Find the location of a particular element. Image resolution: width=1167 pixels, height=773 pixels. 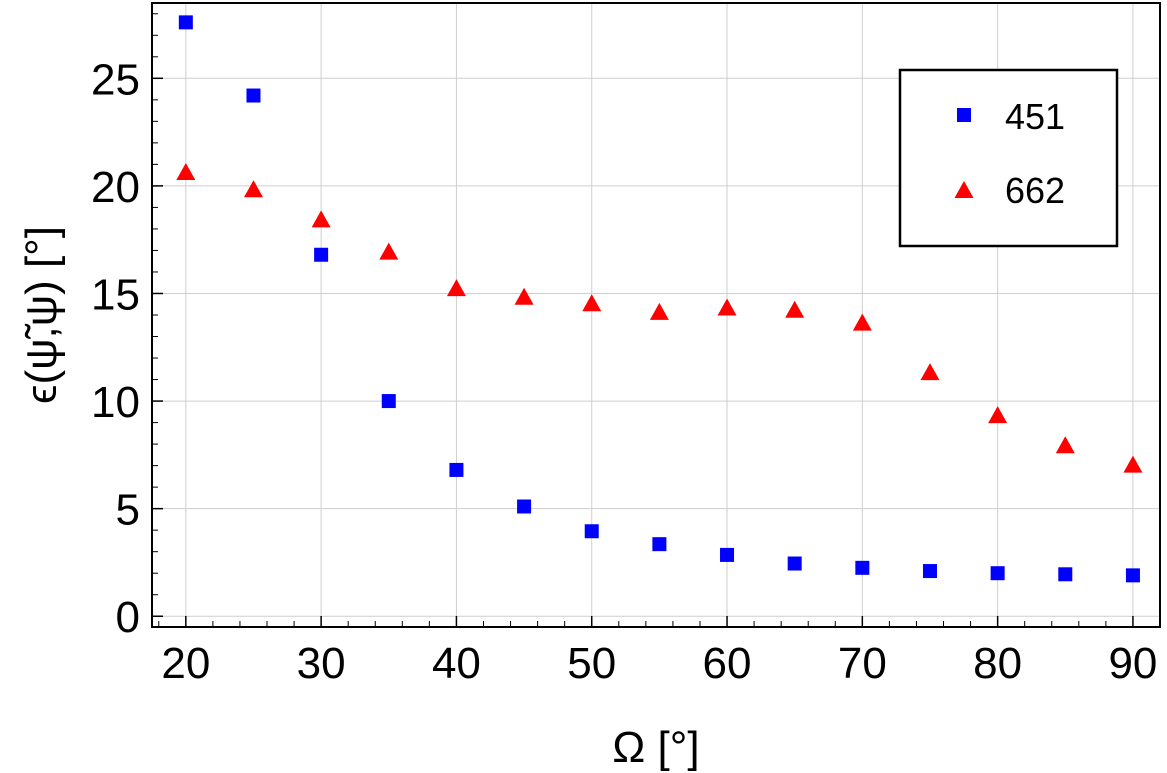

x-tick-label: 90 is located at coordinates (1132, 663).